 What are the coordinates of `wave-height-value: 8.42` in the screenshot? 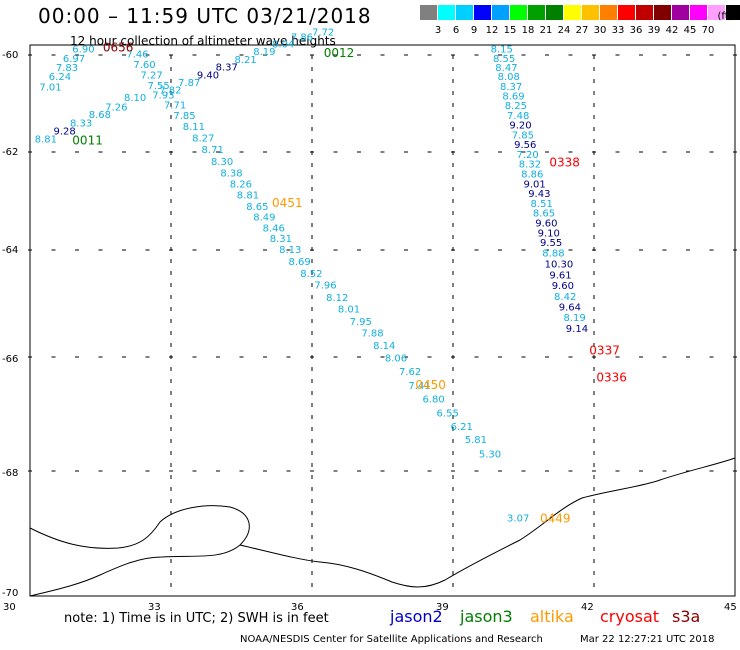 It's located at (565, 297).